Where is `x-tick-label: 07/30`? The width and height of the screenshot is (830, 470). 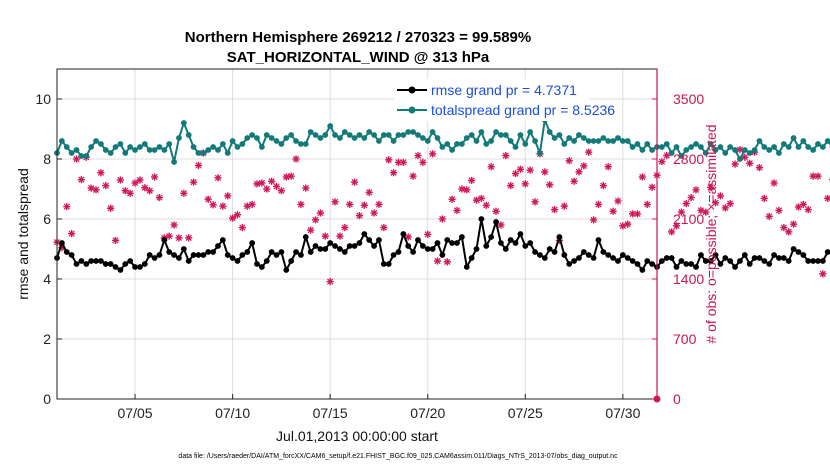 x-tick-label: 07/30 is located at coordinates (622, 413).